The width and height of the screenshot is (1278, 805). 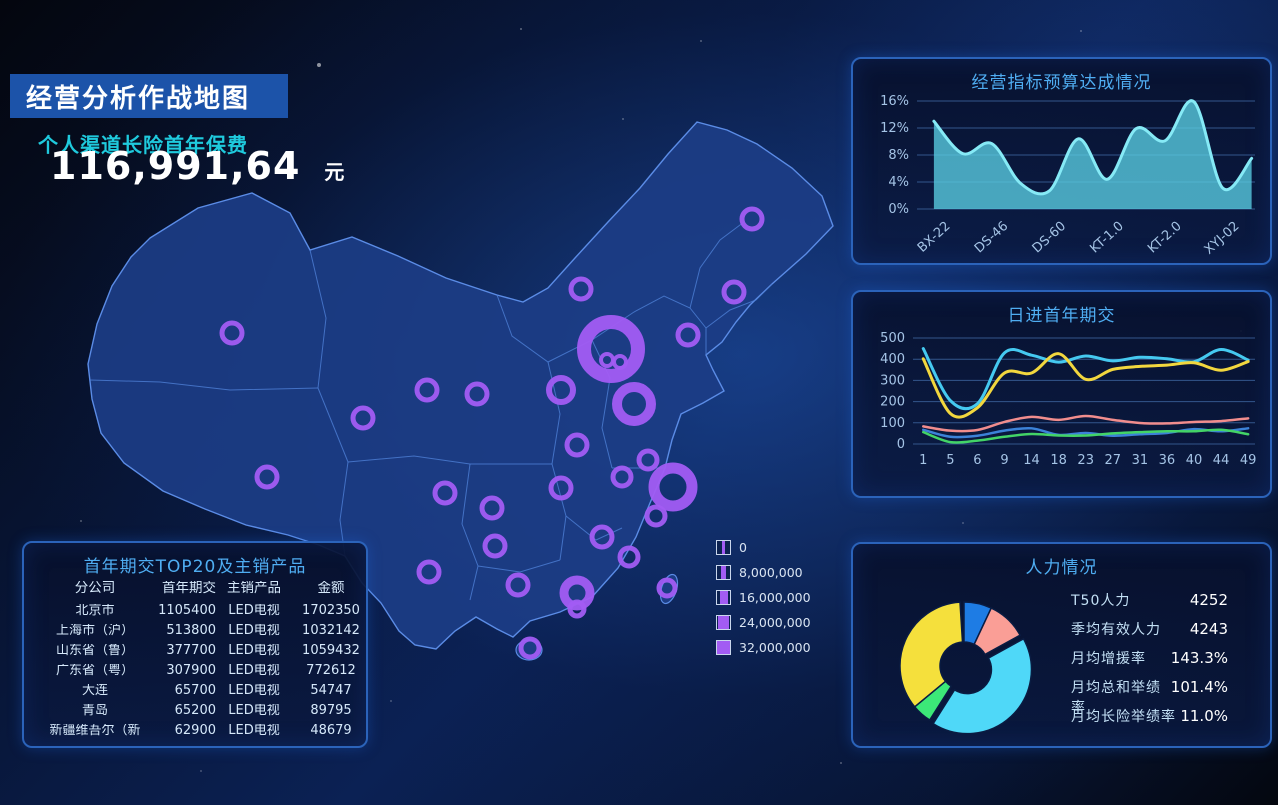 What do you see at coordinates (1058, 460) in the screenshot?
I see `svg-text: 18` at bounding box center [1058, 460].